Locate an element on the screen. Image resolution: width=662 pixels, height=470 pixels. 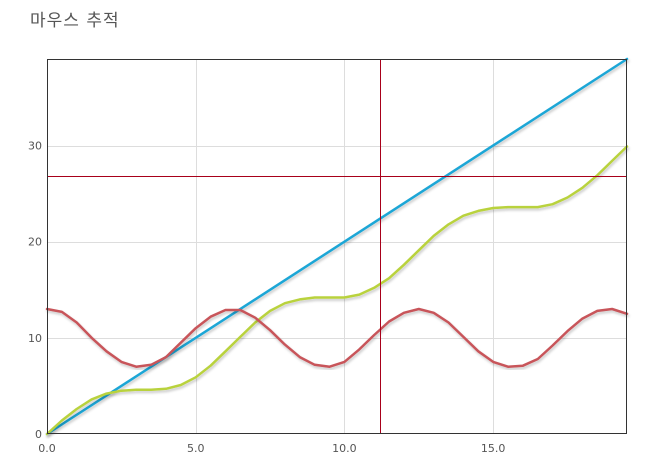
y-tick-label: 20 is located at coordinates (35, 242).